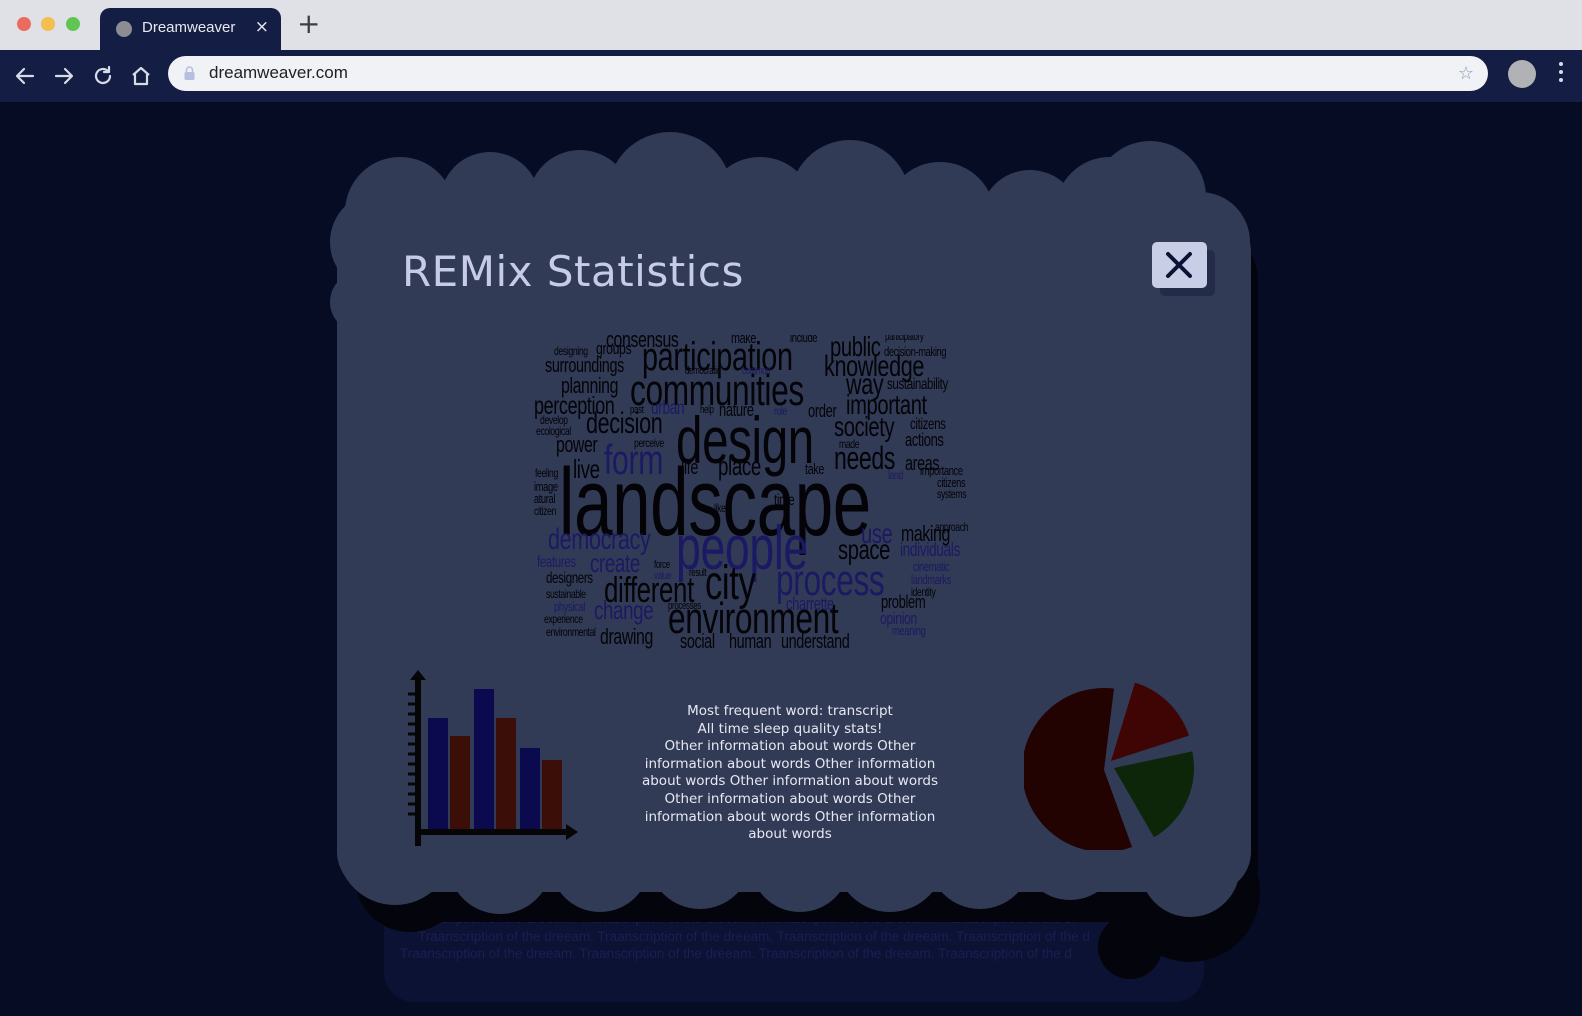 This screenshot has width=1582, height=1016. I want to click on word-cloud-word: designing, so click(571, 351).